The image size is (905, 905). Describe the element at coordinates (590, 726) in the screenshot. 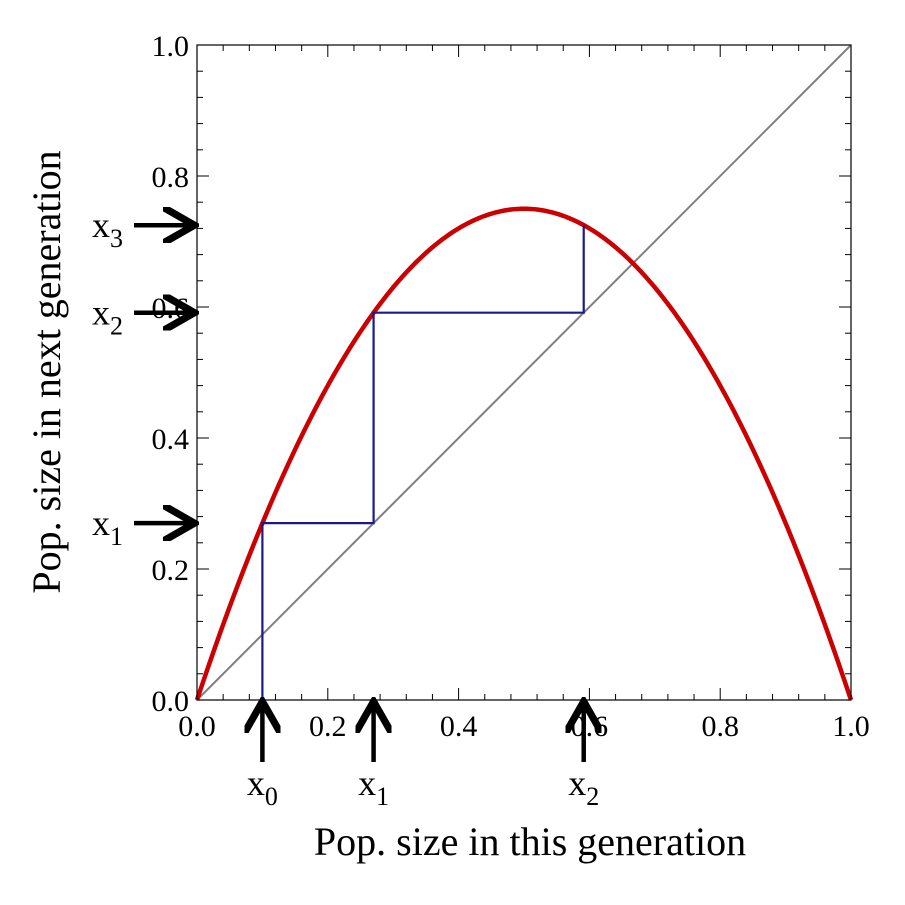

I see `x-tick-label: 0.6` at that location.